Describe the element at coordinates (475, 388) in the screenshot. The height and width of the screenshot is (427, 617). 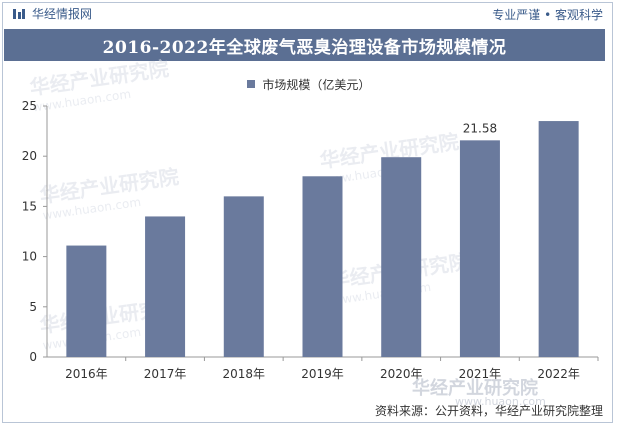
I see `corner-watermark: 华经产业研究院` at that location.